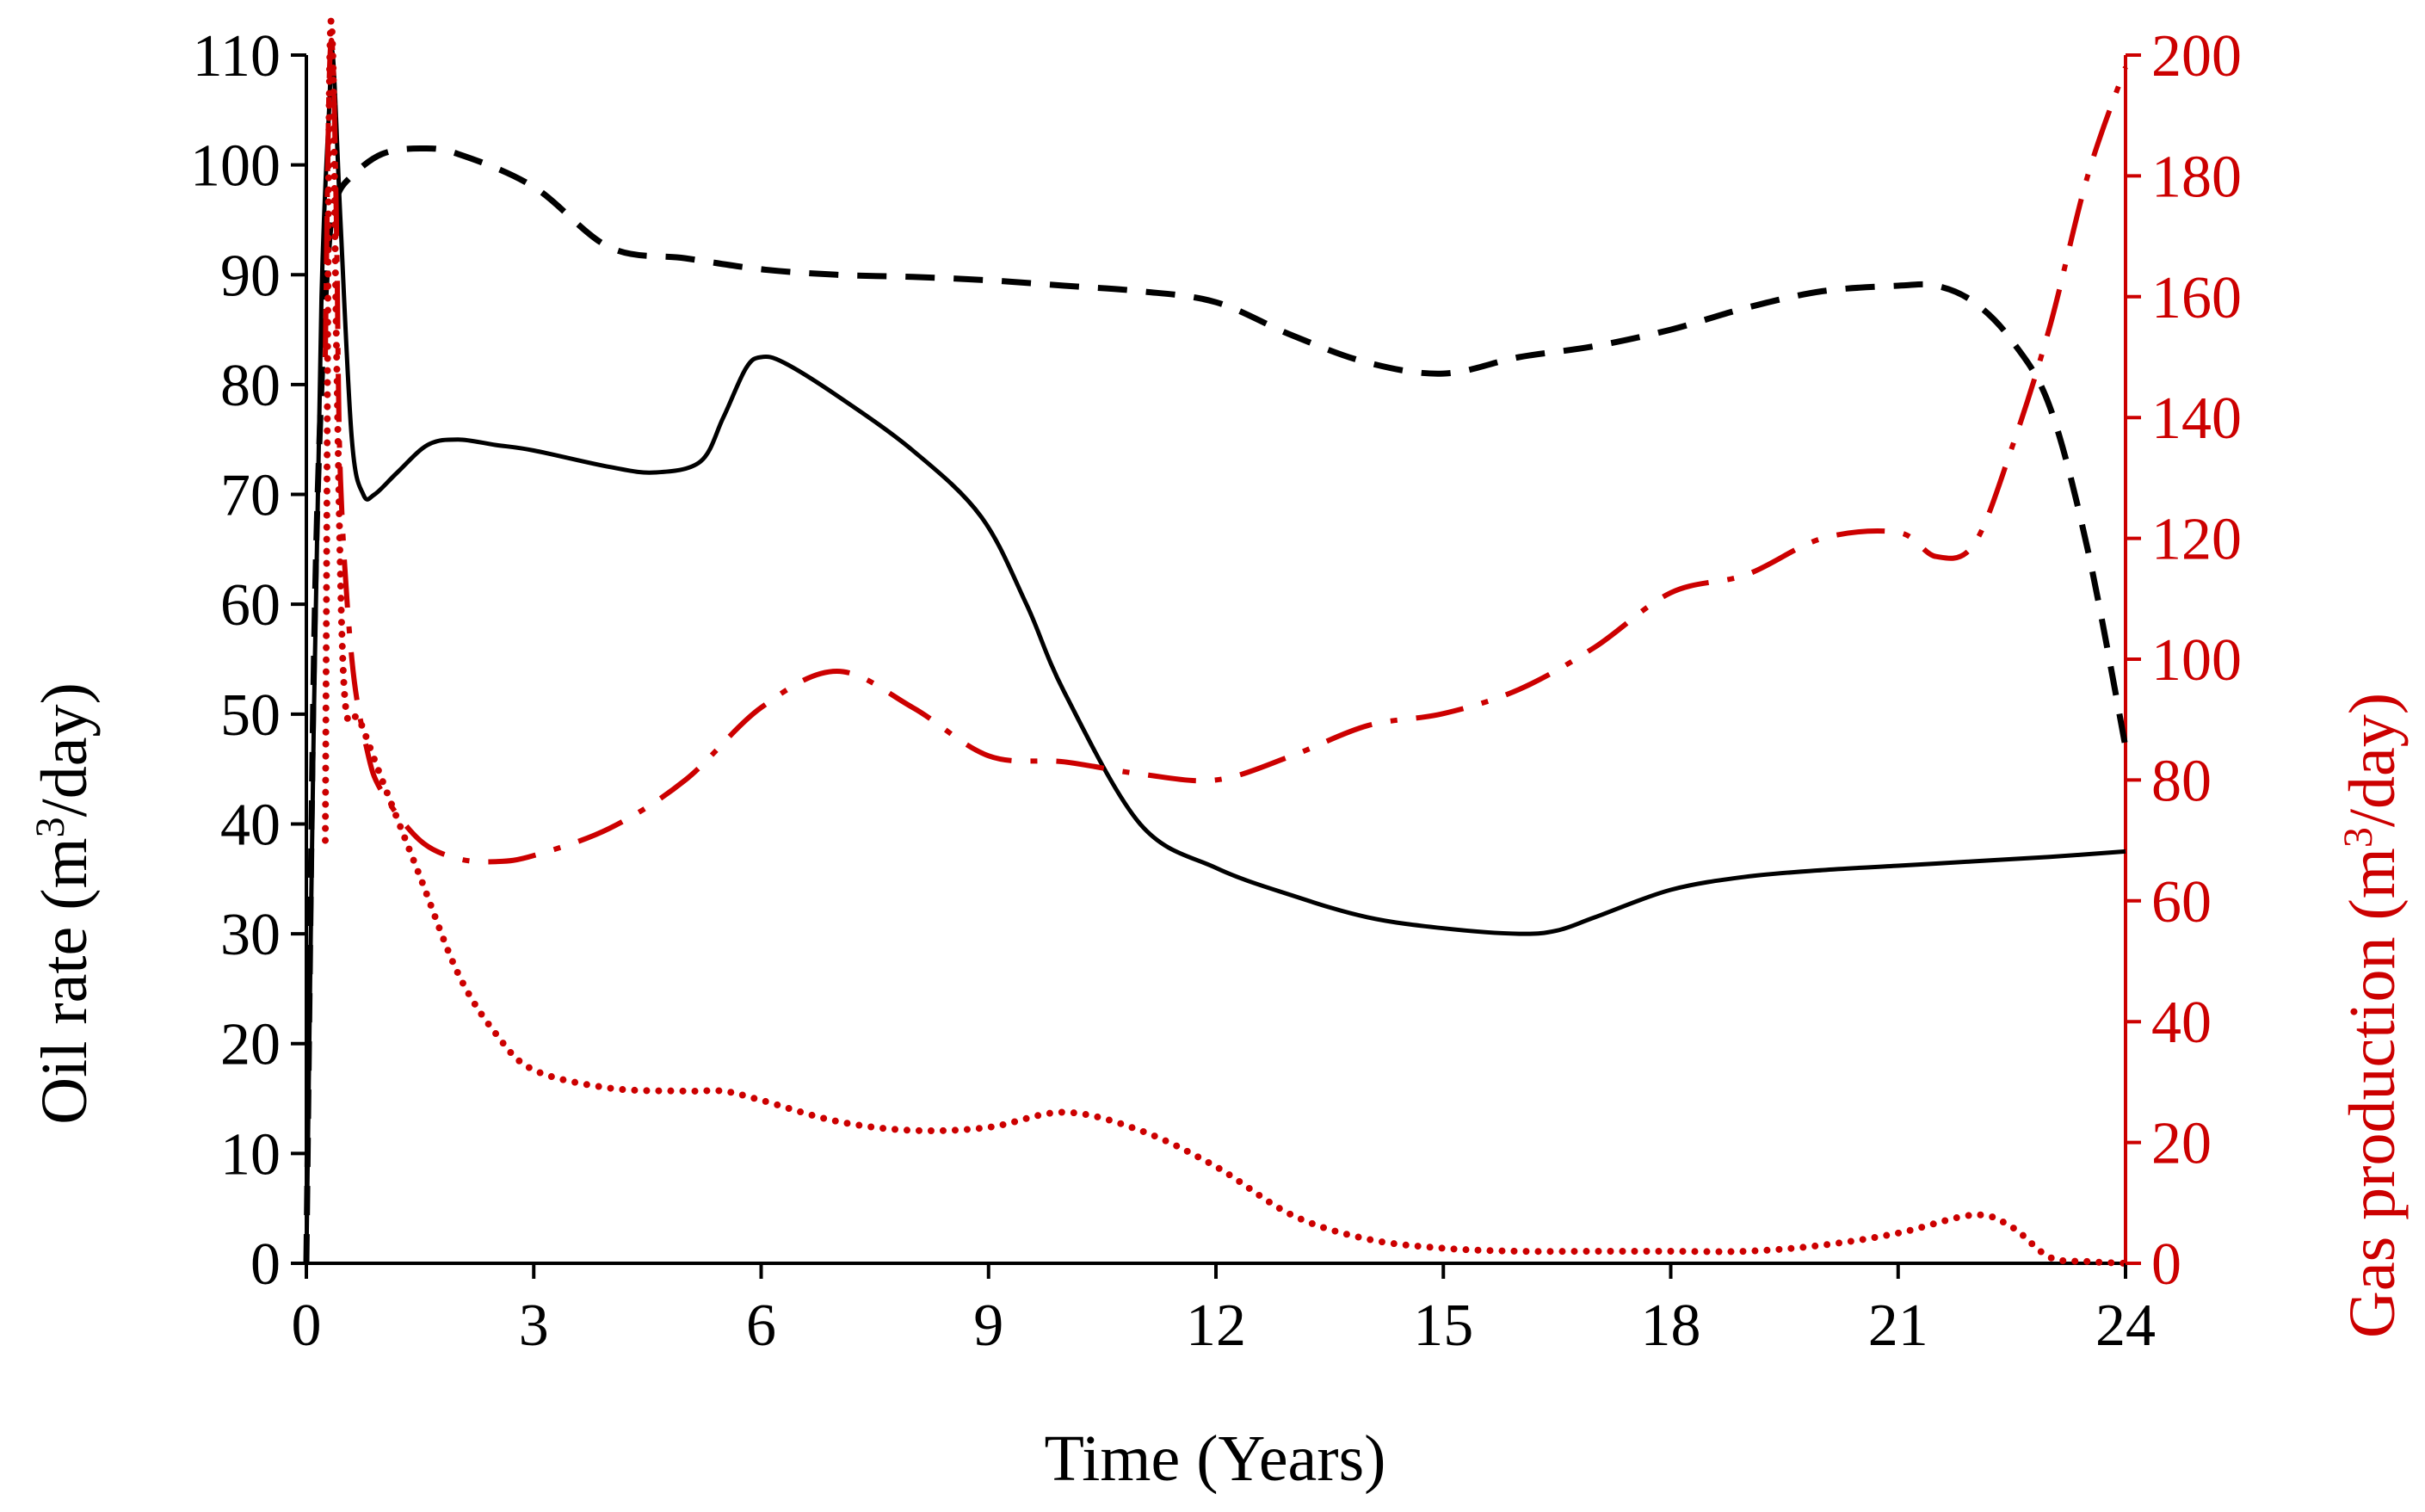 This screenshot has width=2425, height=1512. What do you see at coordinates (2358, 837) in the screenshot?
I see `y-right-title-sup: 3` at bounding box center [2358, 837].